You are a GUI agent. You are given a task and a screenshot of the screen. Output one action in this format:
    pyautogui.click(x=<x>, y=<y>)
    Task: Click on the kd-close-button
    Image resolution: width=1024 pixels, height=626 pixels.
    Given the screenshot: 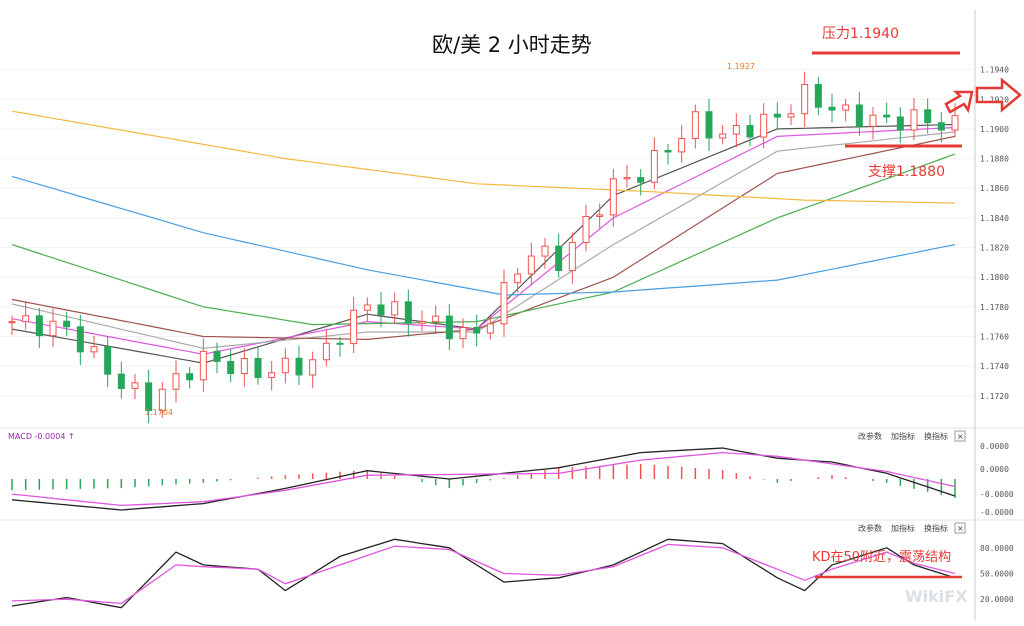 What is the action you would take?
    pyautogui.click(x=960, y=528)
    